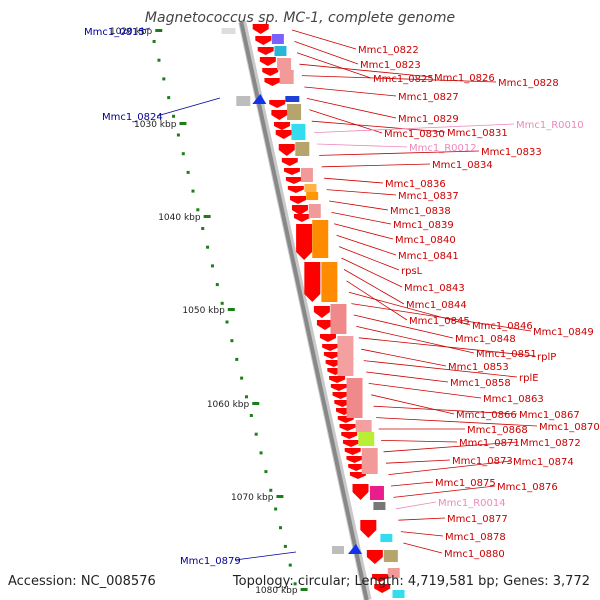 The image size is (600, 600). What do you see at coordinates (472, 503) in the screenshot?
I see `gene-label: Mmc1_R0014` at bounding box center [472, 503].